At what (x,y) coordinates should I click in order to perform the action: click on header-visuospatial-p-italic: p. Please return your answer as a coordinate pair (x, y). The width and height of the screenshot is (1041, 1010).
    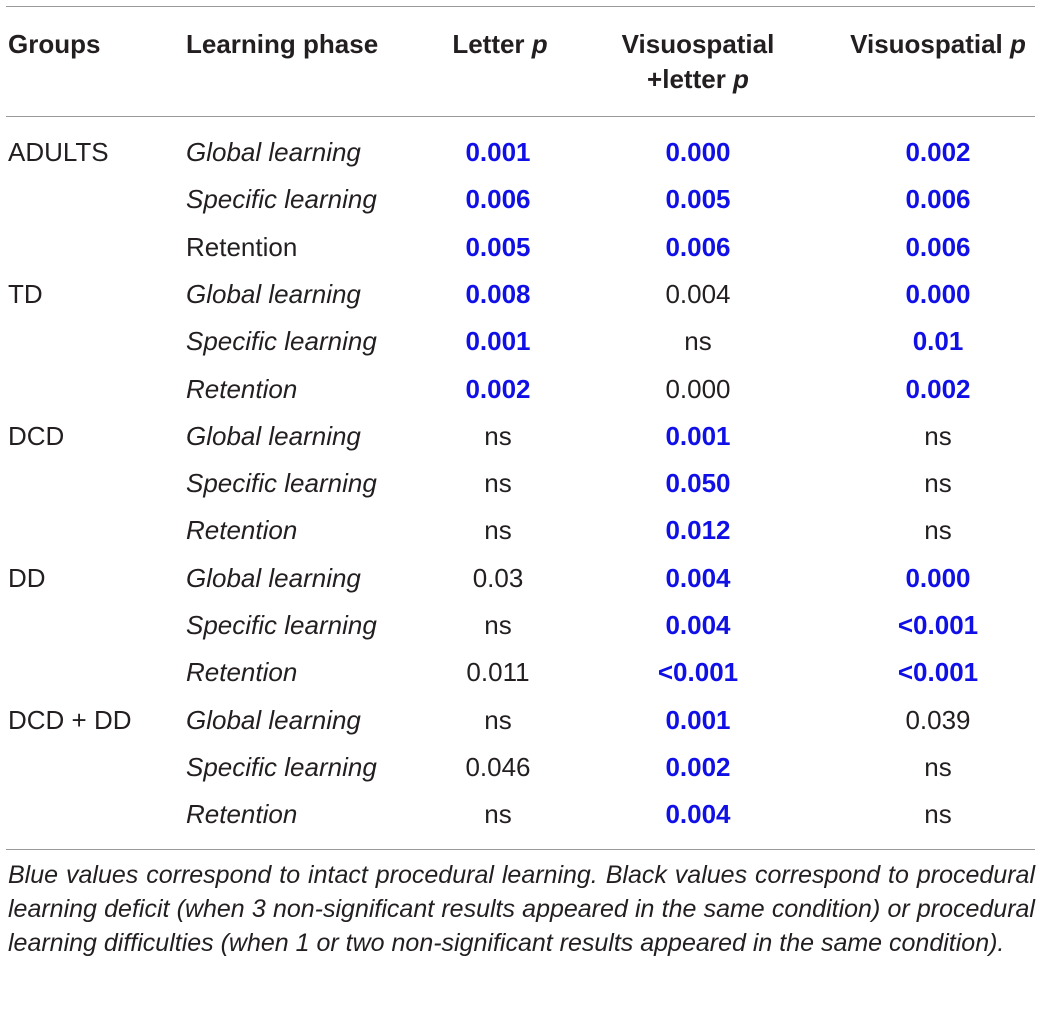
    Looking at the image, I should click on (1018, 44).